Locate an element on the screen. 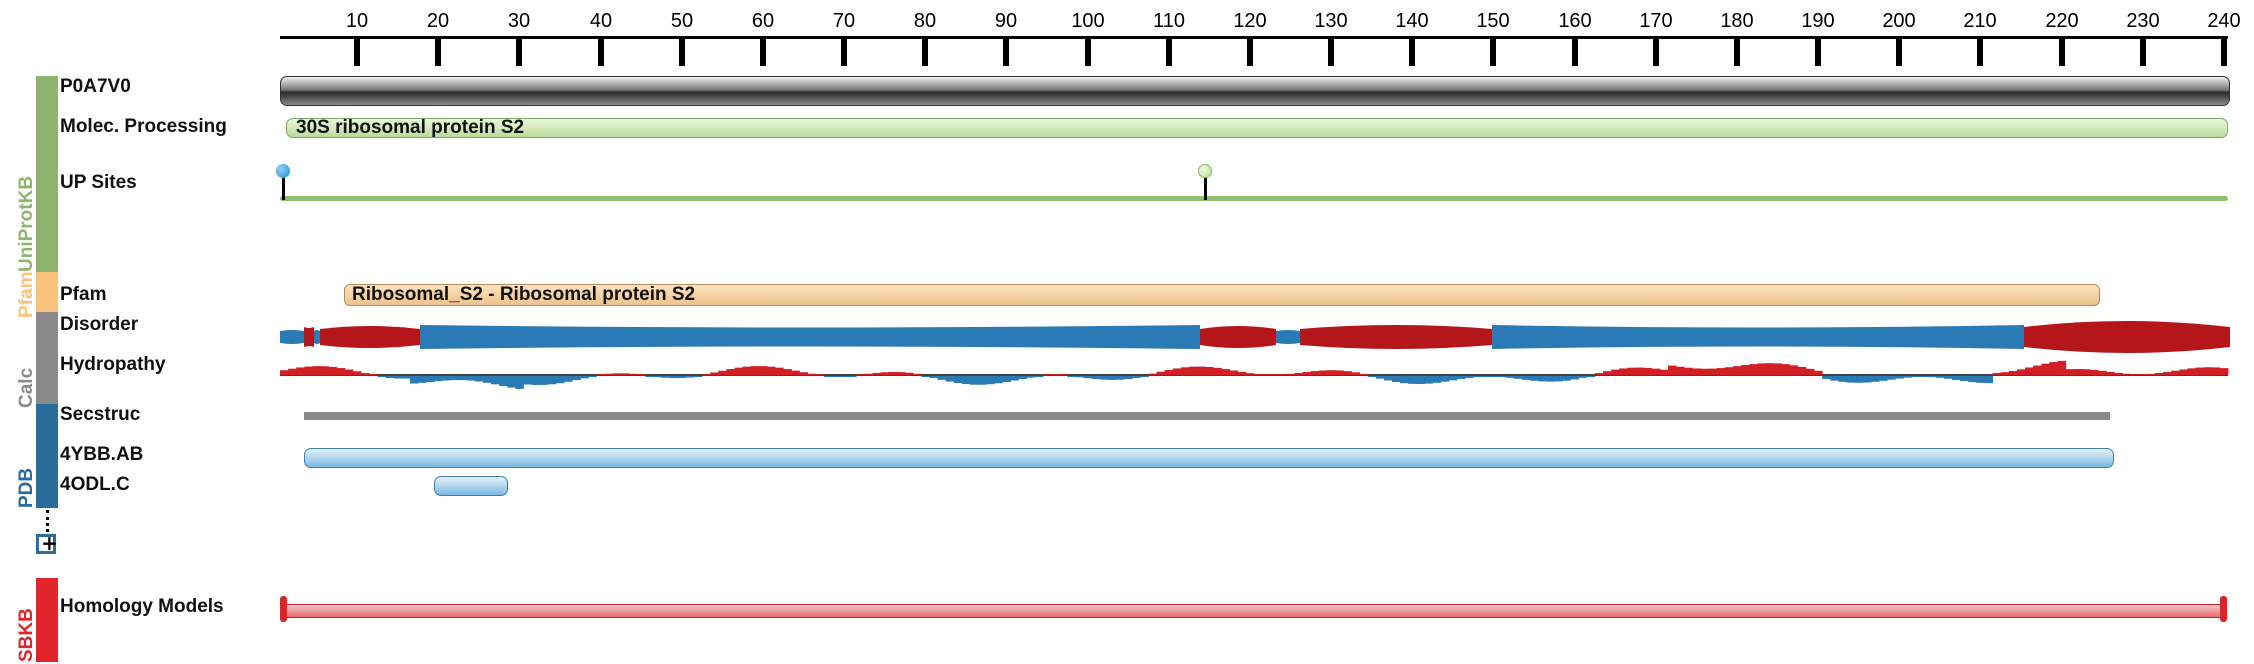 This screenshot has height=664, width=2254. protein-bar is located at coordinates (1255, 91).